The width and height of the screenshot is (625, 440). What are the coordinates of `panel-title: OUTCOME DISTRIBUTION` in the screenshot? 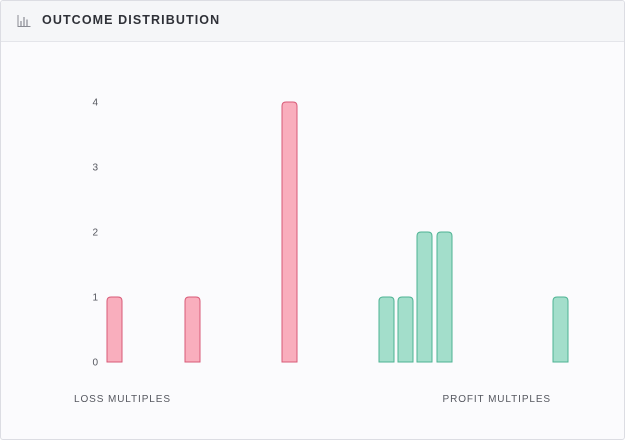 It's located at (131, 20).